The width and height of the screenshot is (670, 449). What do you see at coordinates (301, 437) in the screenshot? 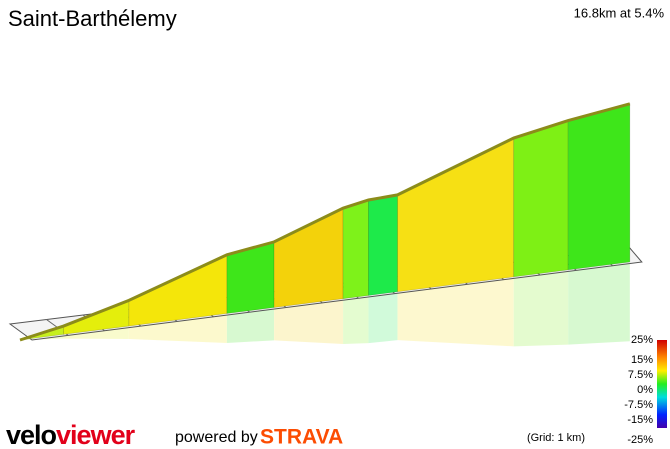
I see `strava-logo: STRAVA` at bounding box center [301, 437].